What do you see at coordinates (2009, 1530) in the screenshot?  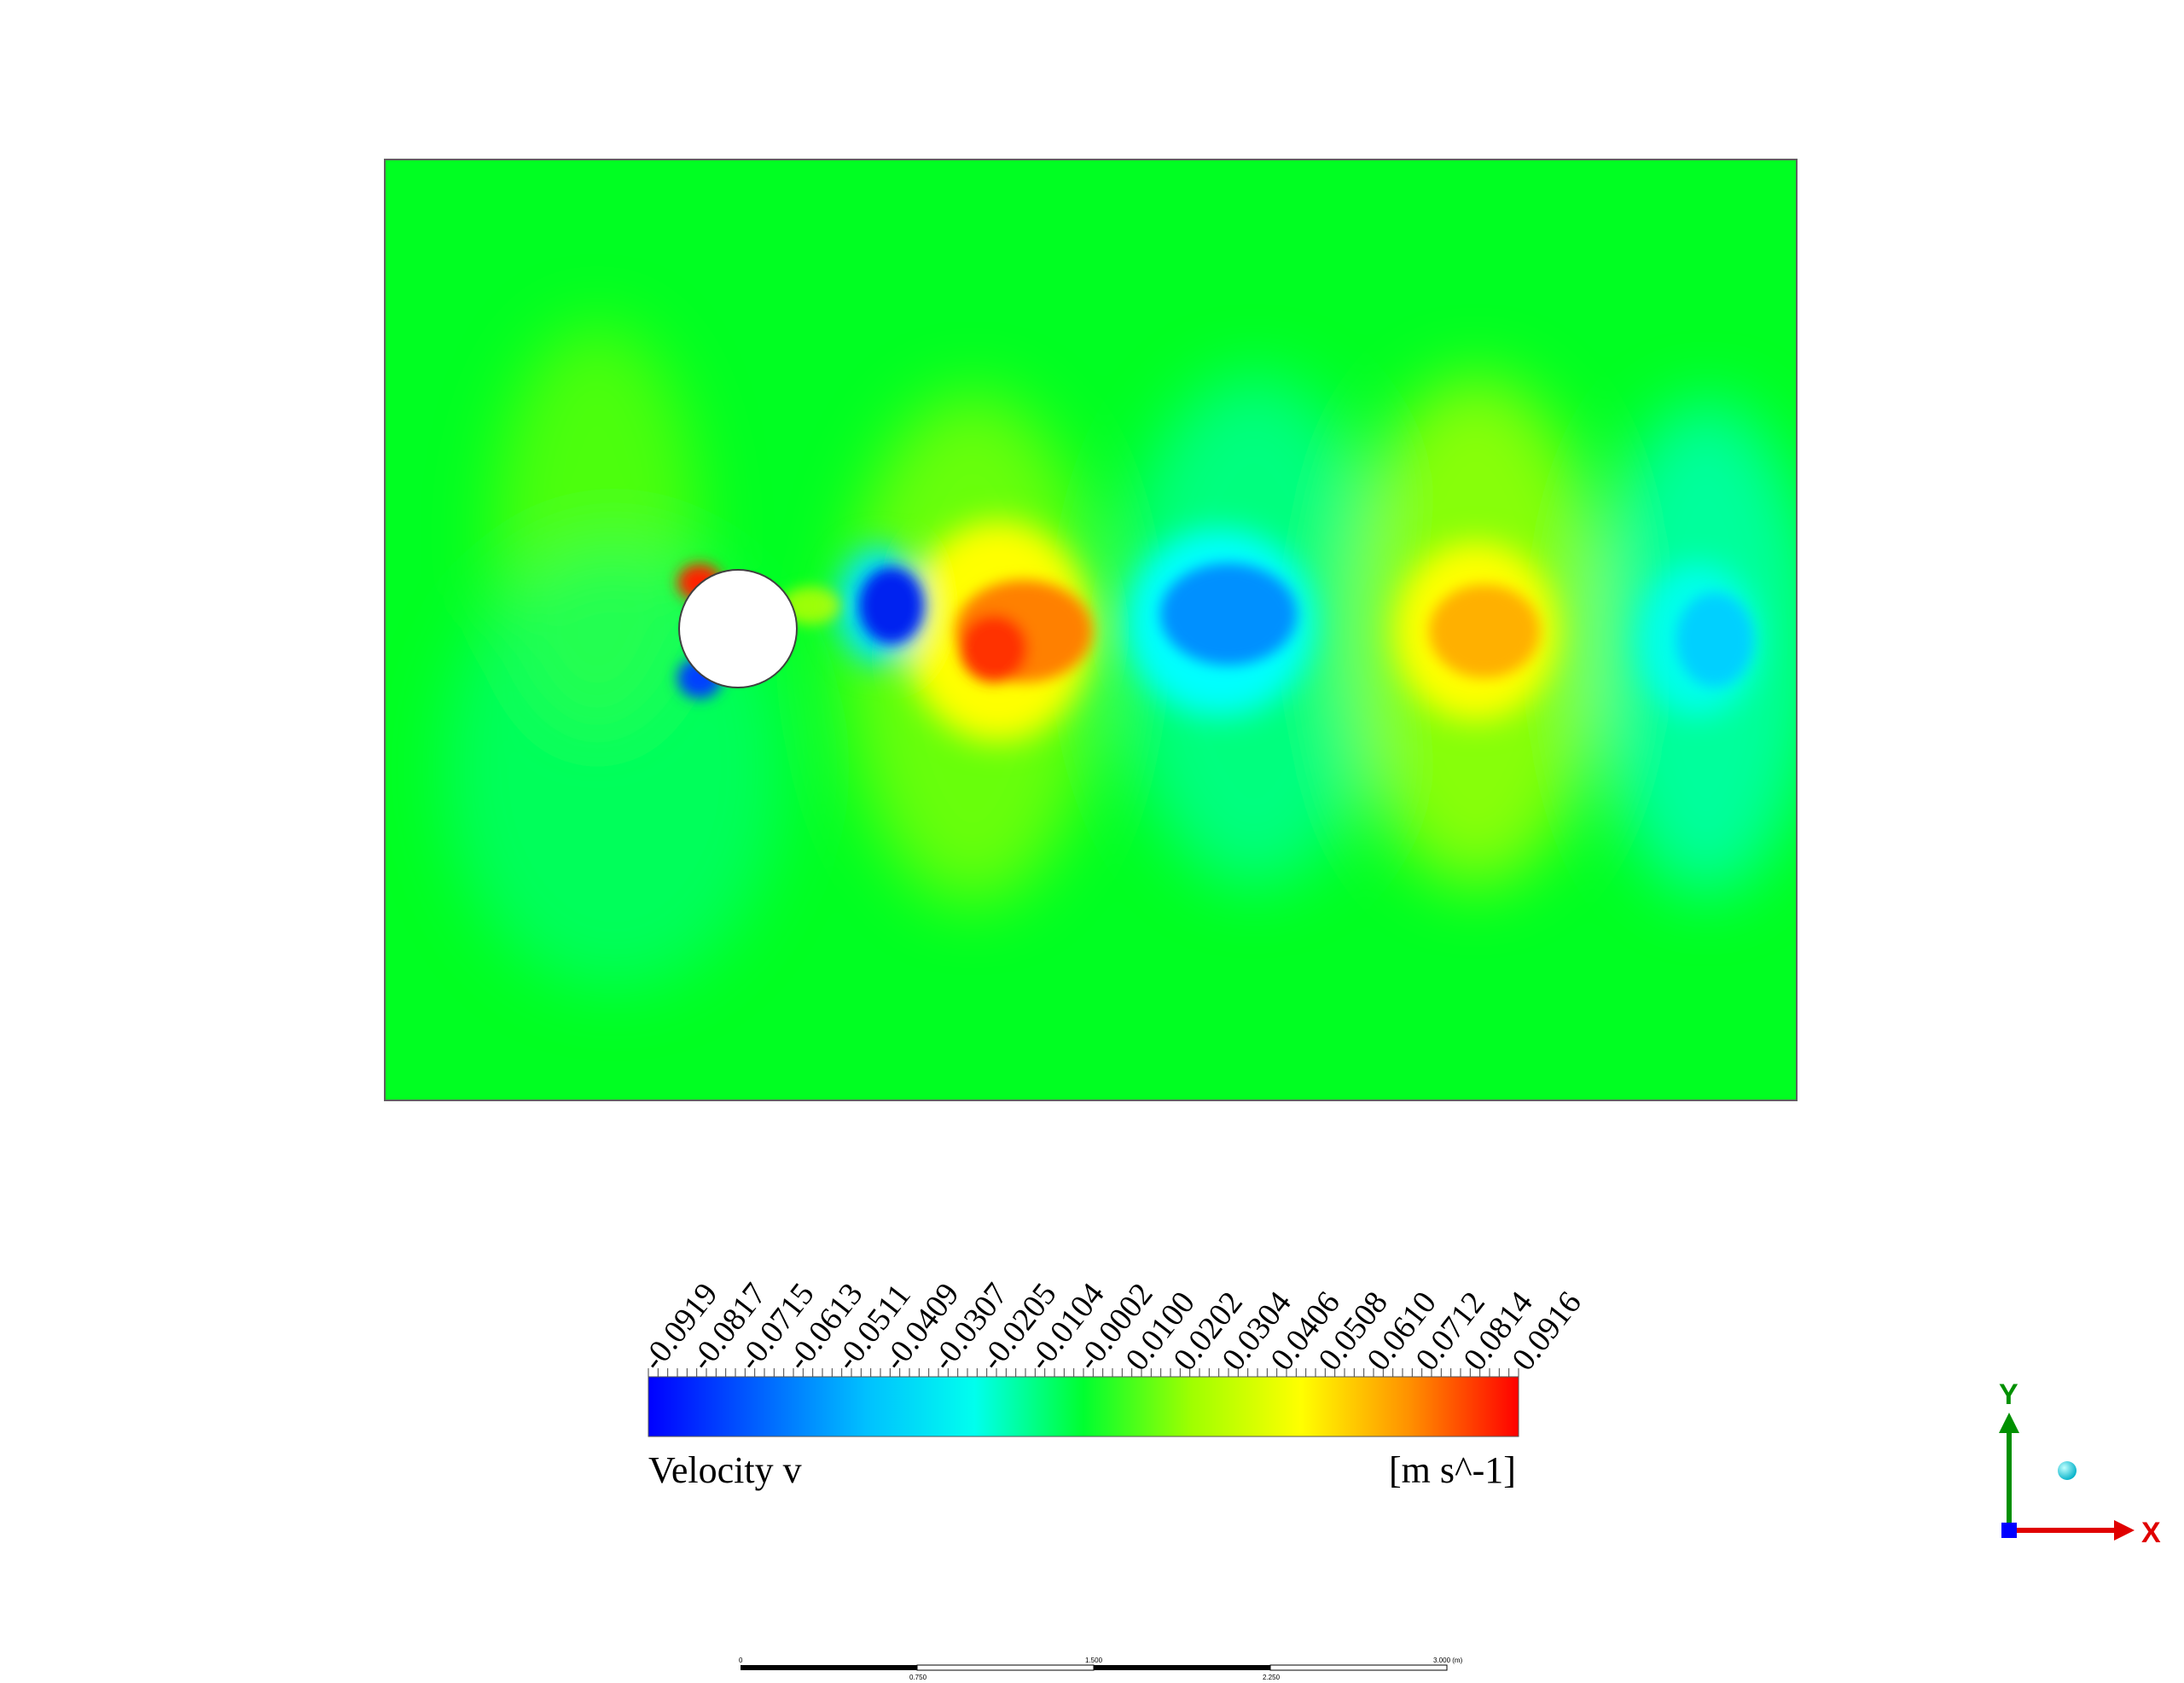 I see `z-axis-marker` at bounding box center [2009, 1530].